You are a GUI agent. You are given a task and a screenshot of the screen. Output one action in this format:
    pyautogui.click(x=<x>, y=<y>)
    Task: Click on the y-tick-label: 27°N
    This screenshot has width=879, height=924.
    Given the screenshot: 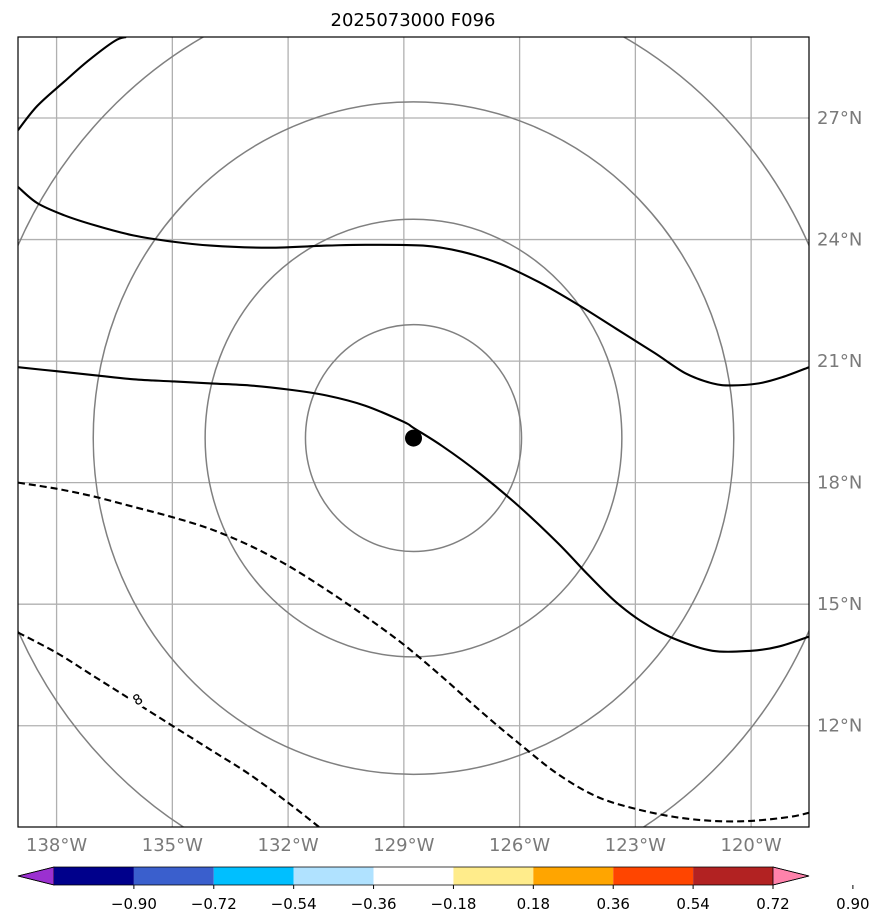 What is the action you would take?
    pyautogui.click(x=839, y=118)
    